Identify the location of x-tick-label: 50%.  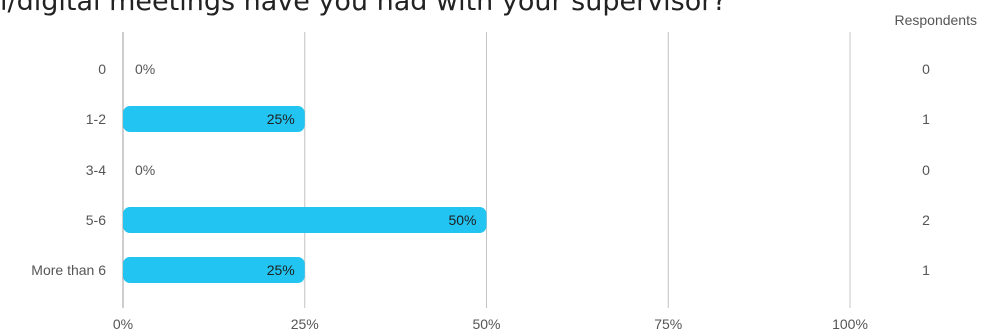
(486, 324).